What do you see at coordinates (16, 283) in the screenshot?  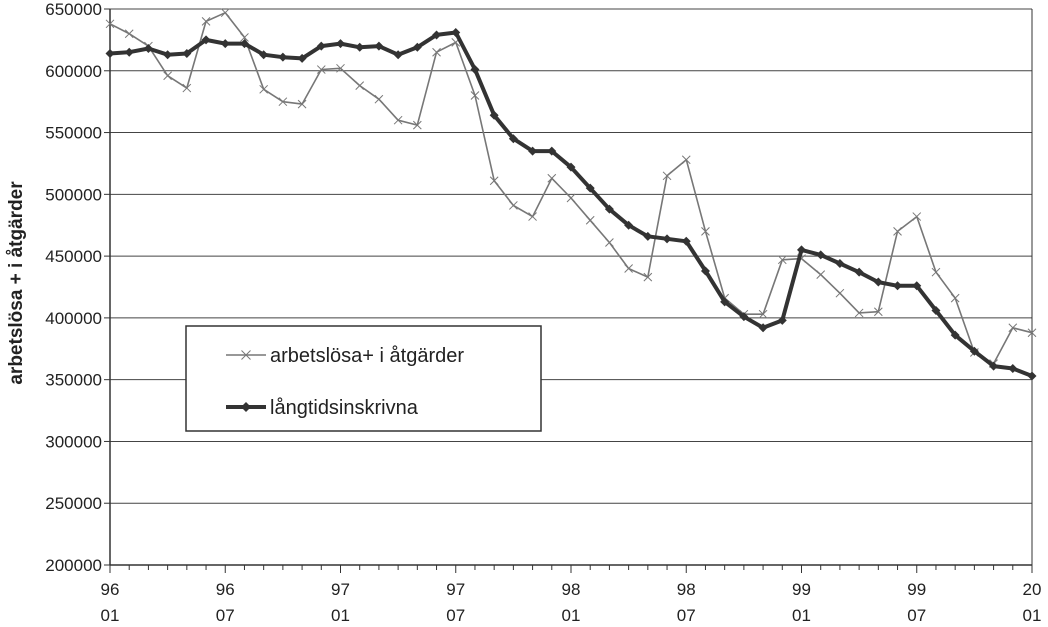 I see `y-axis-title: arbetslösa + i åtgärder` at bounding box center [16, 283].